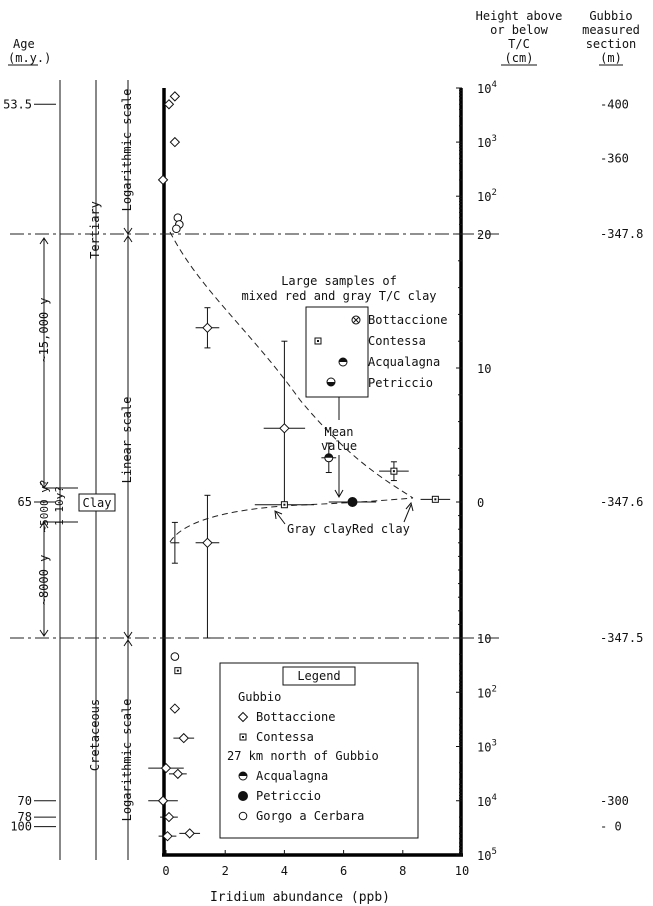  I want to click on red-clay-label: Red clay, so click(381, 529).